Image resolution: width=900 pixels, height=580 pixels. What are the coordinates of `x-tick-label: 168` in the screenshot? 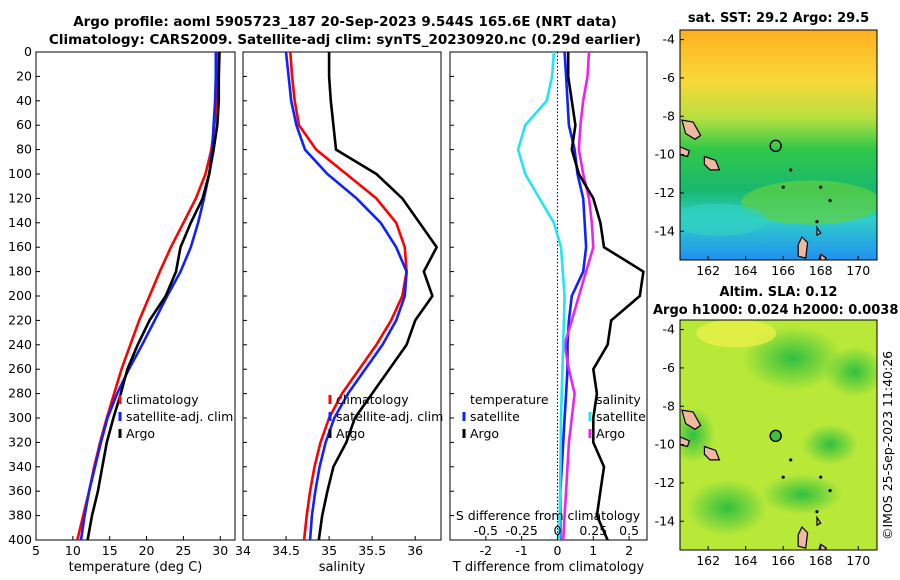 It's located at (821, 560).